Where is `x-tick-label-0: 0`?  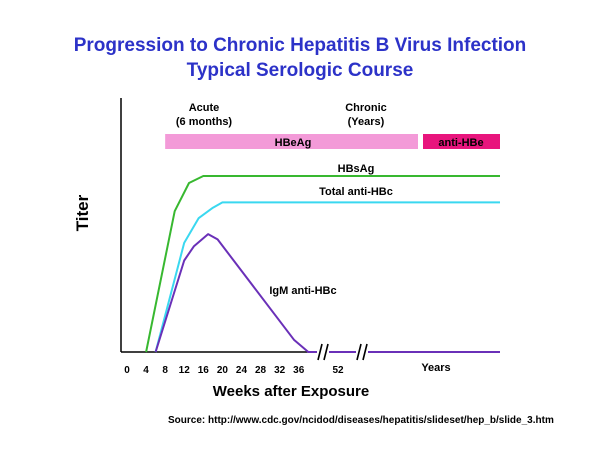
x-tick-label-0: 0 is located at coordinates (127, 370).